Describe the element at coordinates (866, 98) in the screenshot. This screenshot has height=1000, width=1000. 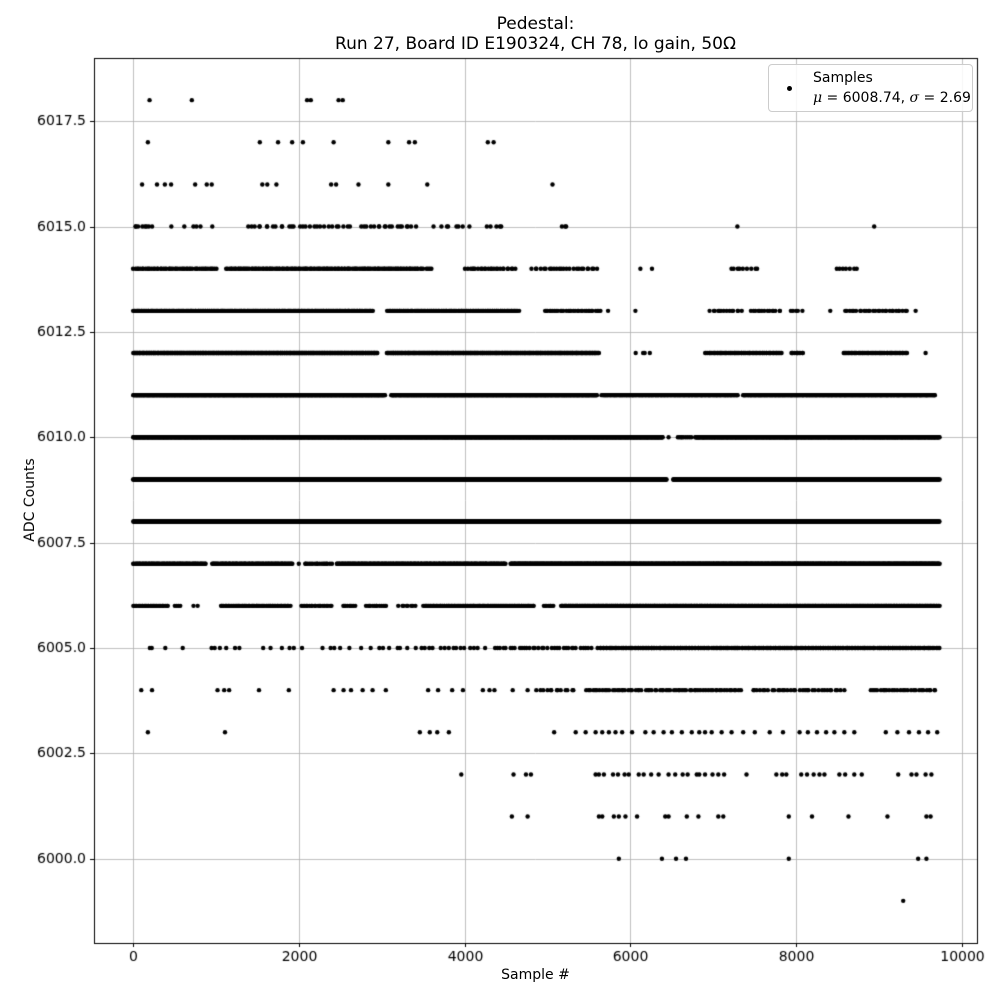
I see `mu-value: = 6008.74,` at that location.